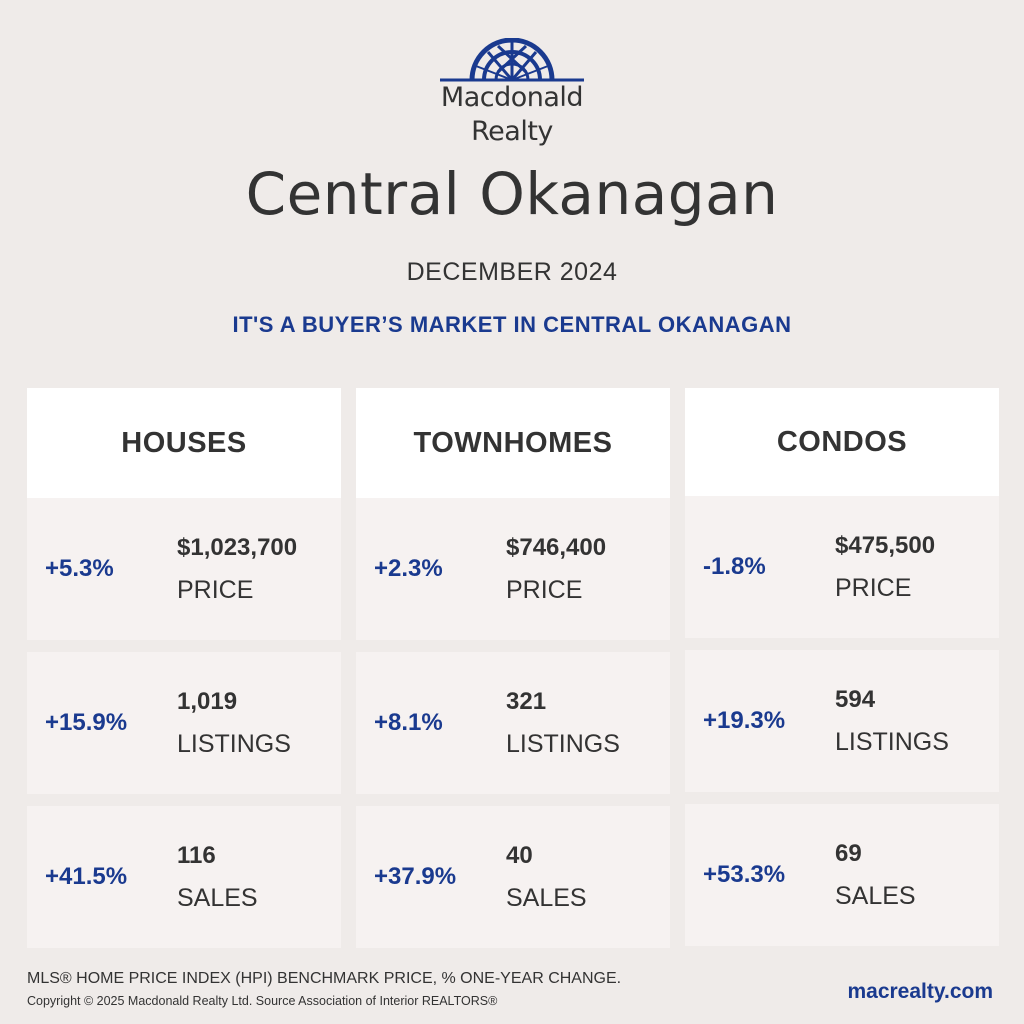  What do you see at coordinates (512, 194) in the screenshot?
I see `page-title: Central Okanagan` at bounding box center [512, 194].